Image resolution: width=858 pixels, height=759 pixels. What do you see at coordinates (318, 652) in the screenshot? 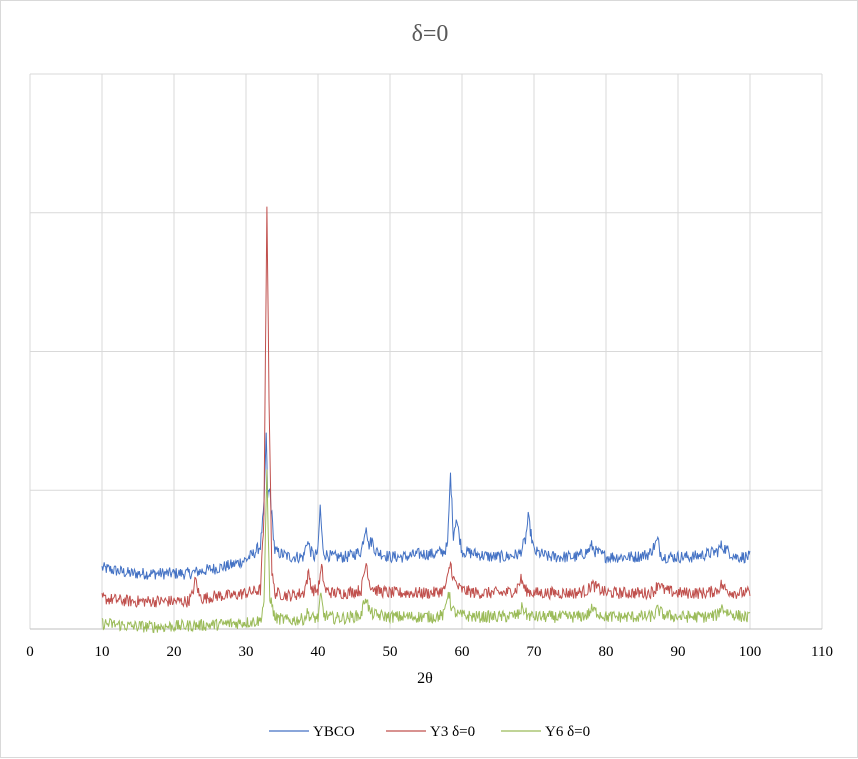
I see `x-tick-label: 40` at bounding box center [318, 652].